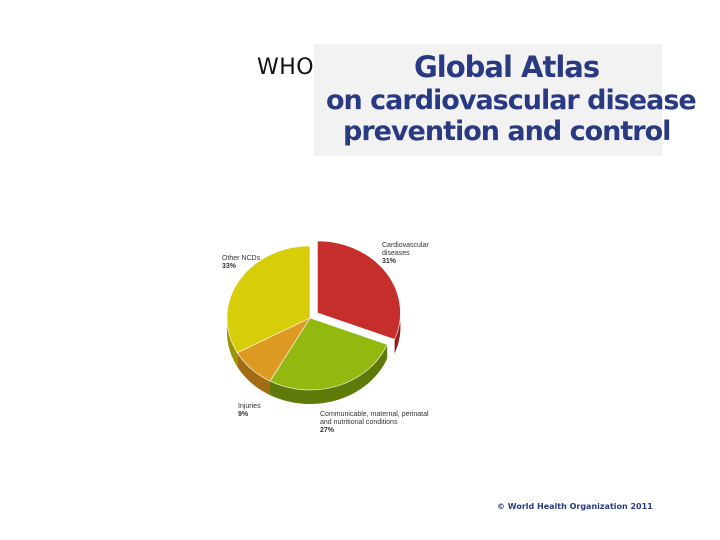 This screenshot has width=720, height=540. Describe the element at coordinates (327, 430) in the screenshot. I see `slice-label-percent: 27%` at that location.